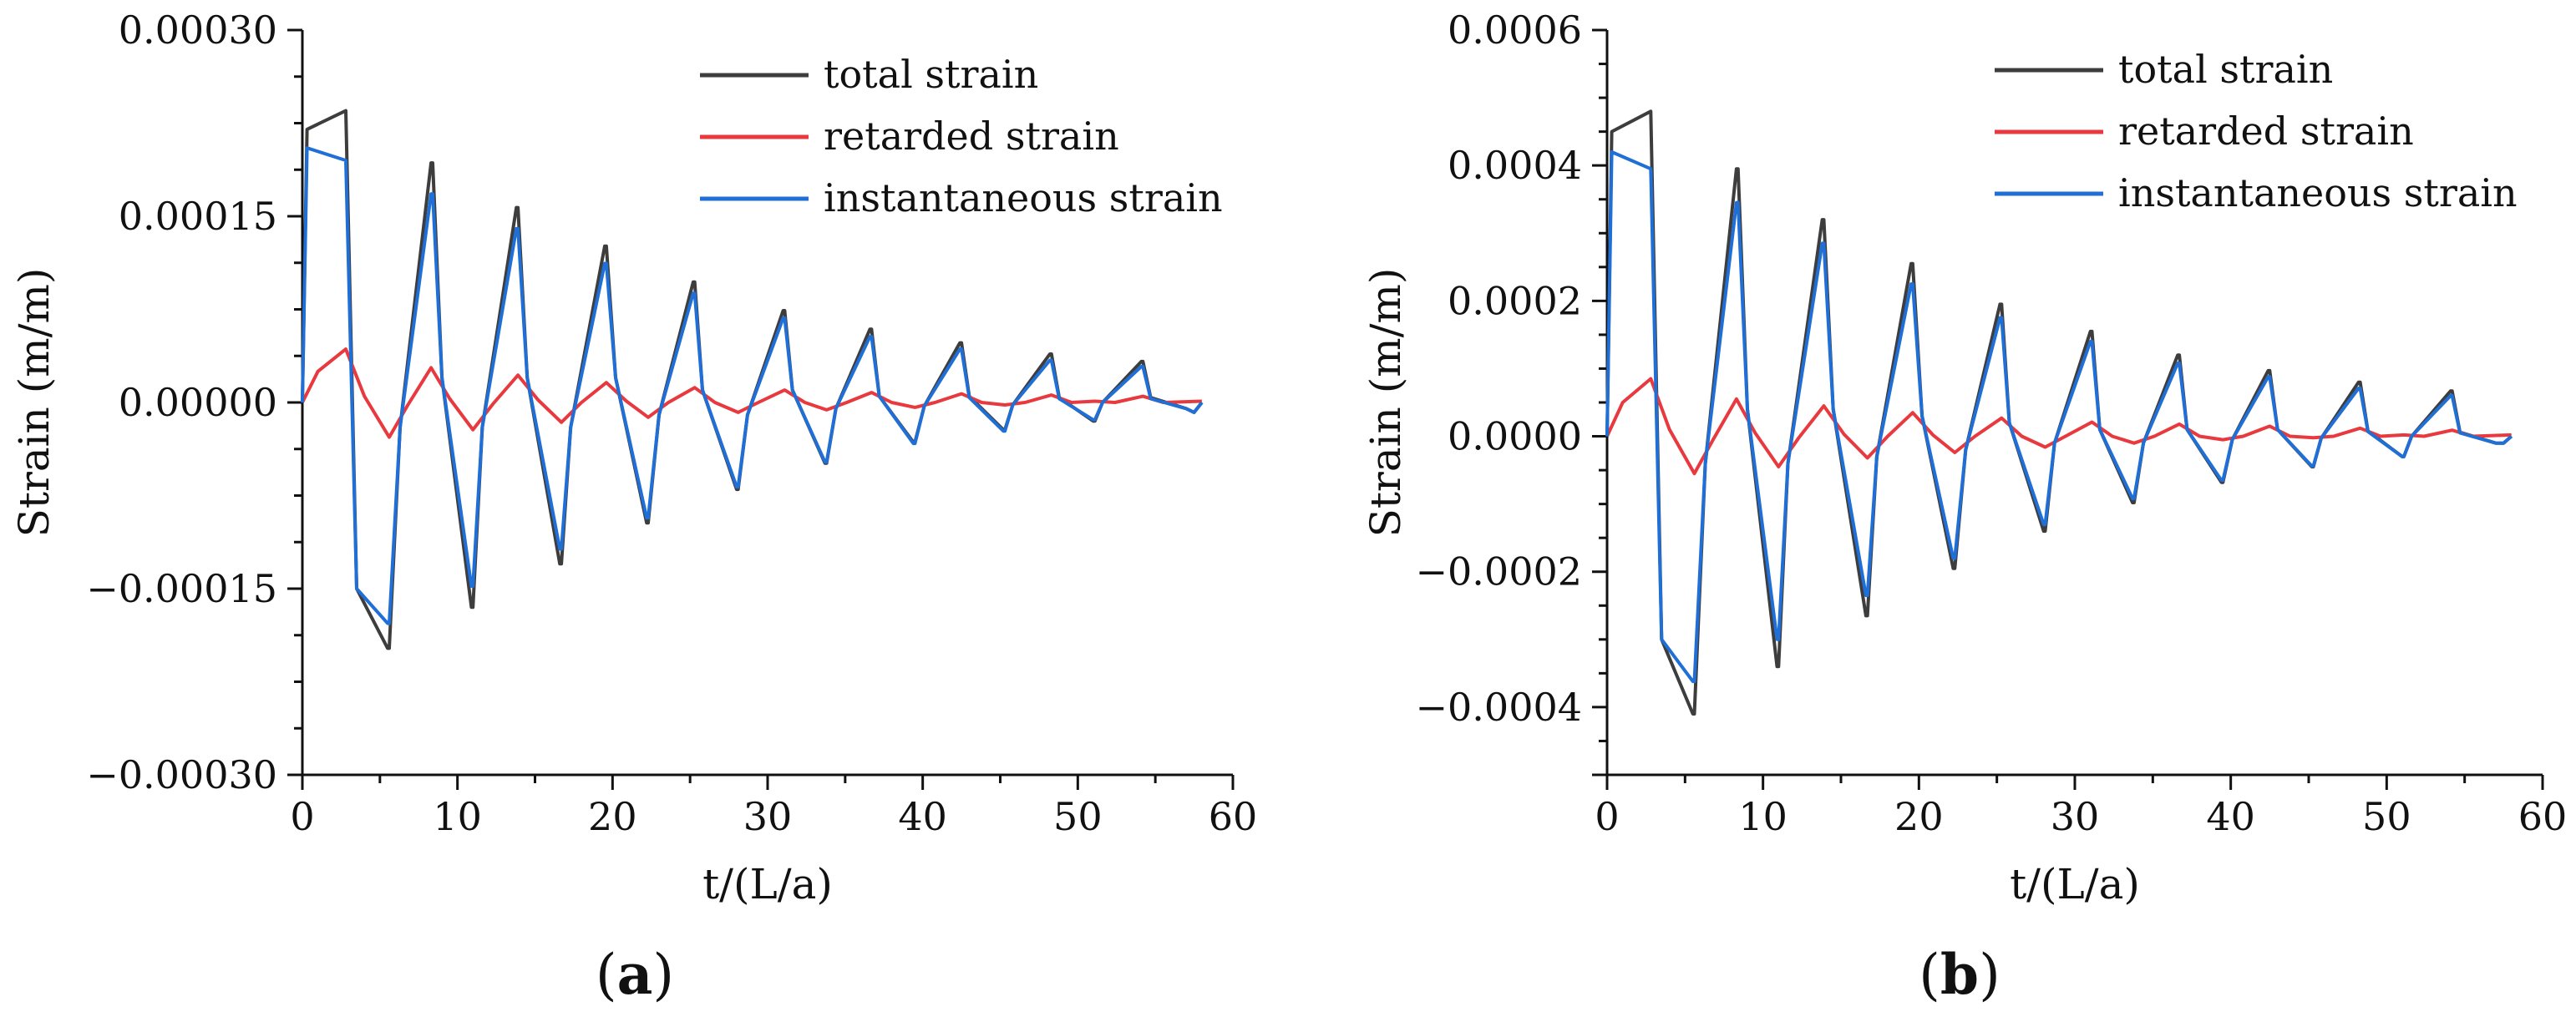  I want to click on y-tick-label: 0.00030, so click(198, 30).